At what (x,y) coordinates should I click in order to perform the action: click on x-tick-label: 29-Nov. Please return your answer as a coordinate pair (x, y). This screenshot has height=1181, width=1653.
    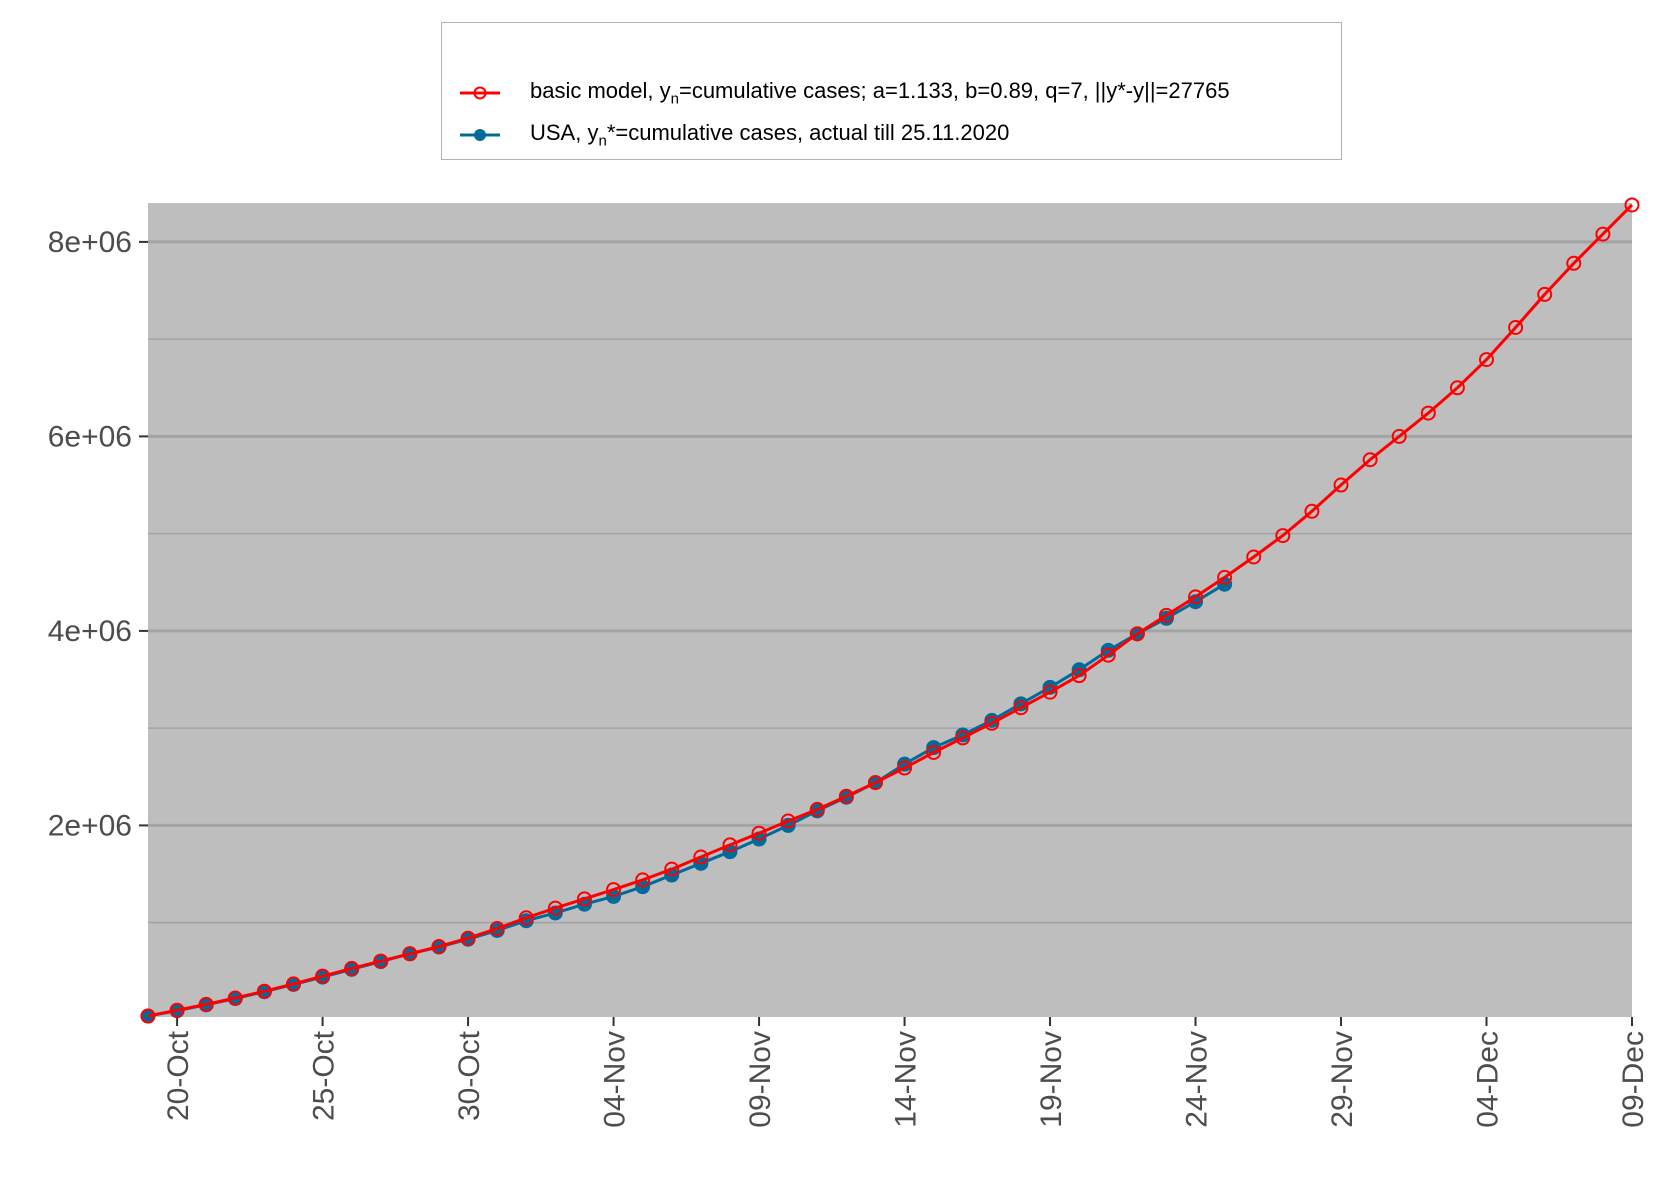
    Looking at the image, I should click on (1342, 1079).